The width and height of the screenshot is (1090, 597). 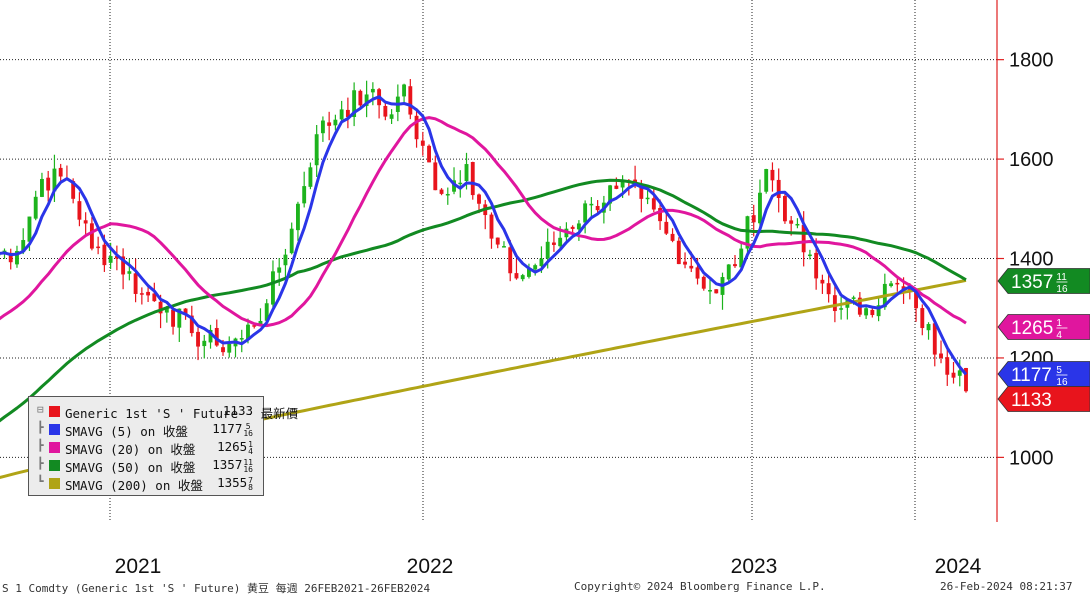 I want to click on legend-tree-icon: ┣, so click(x=40, y=445).